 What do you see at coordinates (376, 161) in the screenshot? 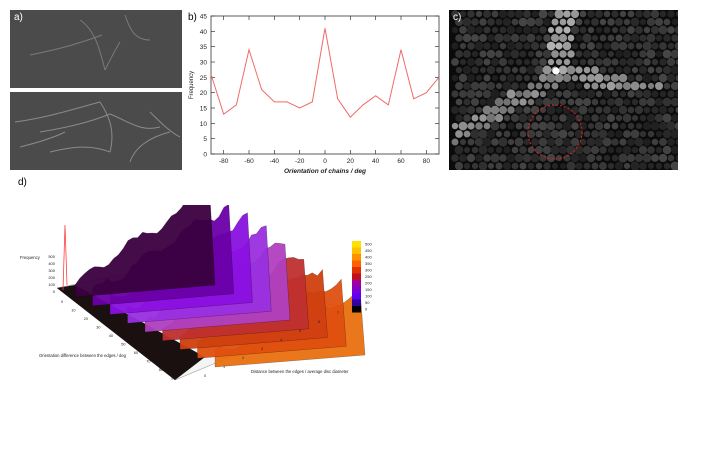
I see `x-tick-label: 40` at bounding box center [376, 161].